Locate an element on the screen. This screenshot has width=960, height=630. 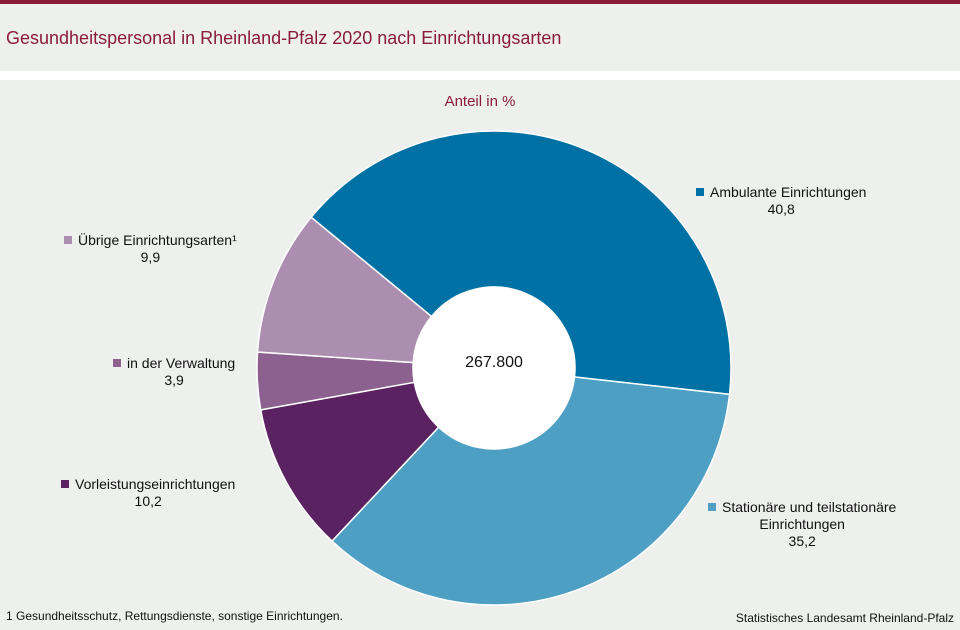
slice-name: Vorleistungseinrichtungen is located at coordinates (155, 484).